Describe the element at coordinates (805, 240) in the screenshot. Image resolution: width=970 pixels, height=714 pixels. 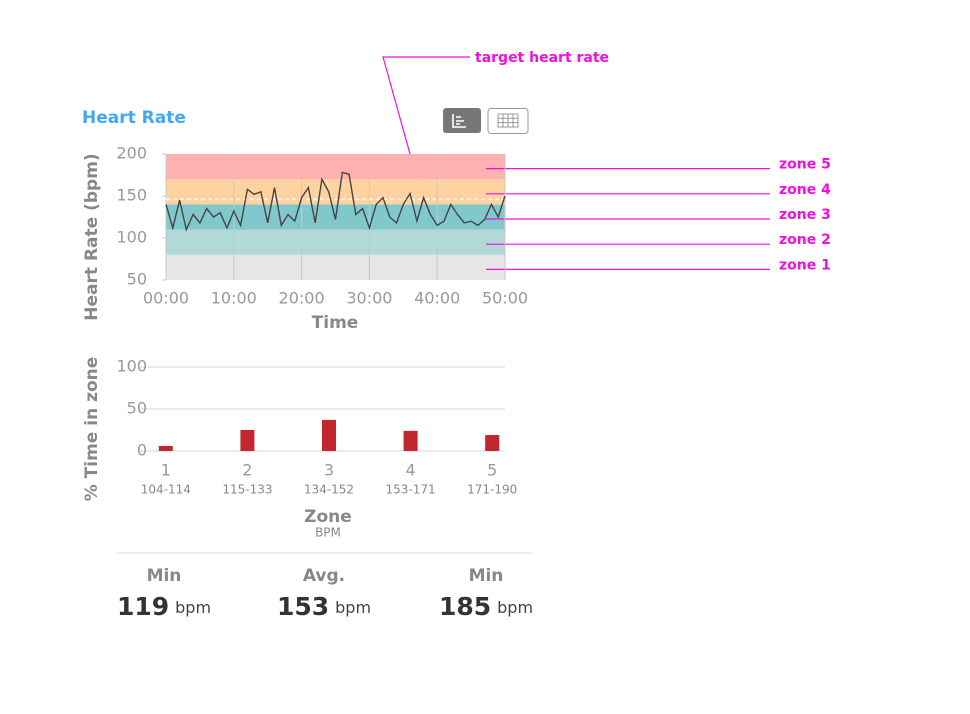
I see `zone-label: zone 2` at that location.